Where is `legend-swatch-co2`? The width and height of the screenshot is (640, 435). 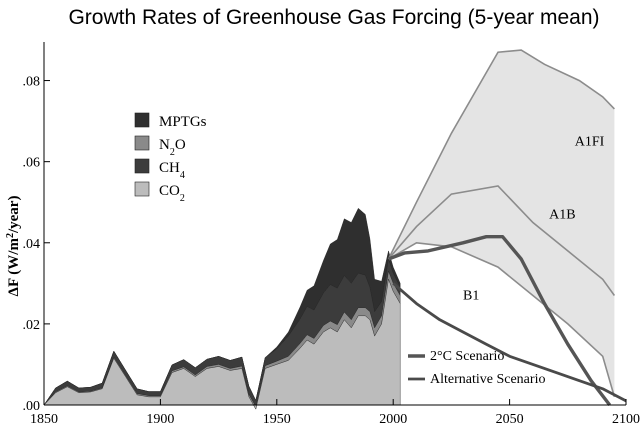 legend-swatch-co2 is located at coordinates (142, 189).